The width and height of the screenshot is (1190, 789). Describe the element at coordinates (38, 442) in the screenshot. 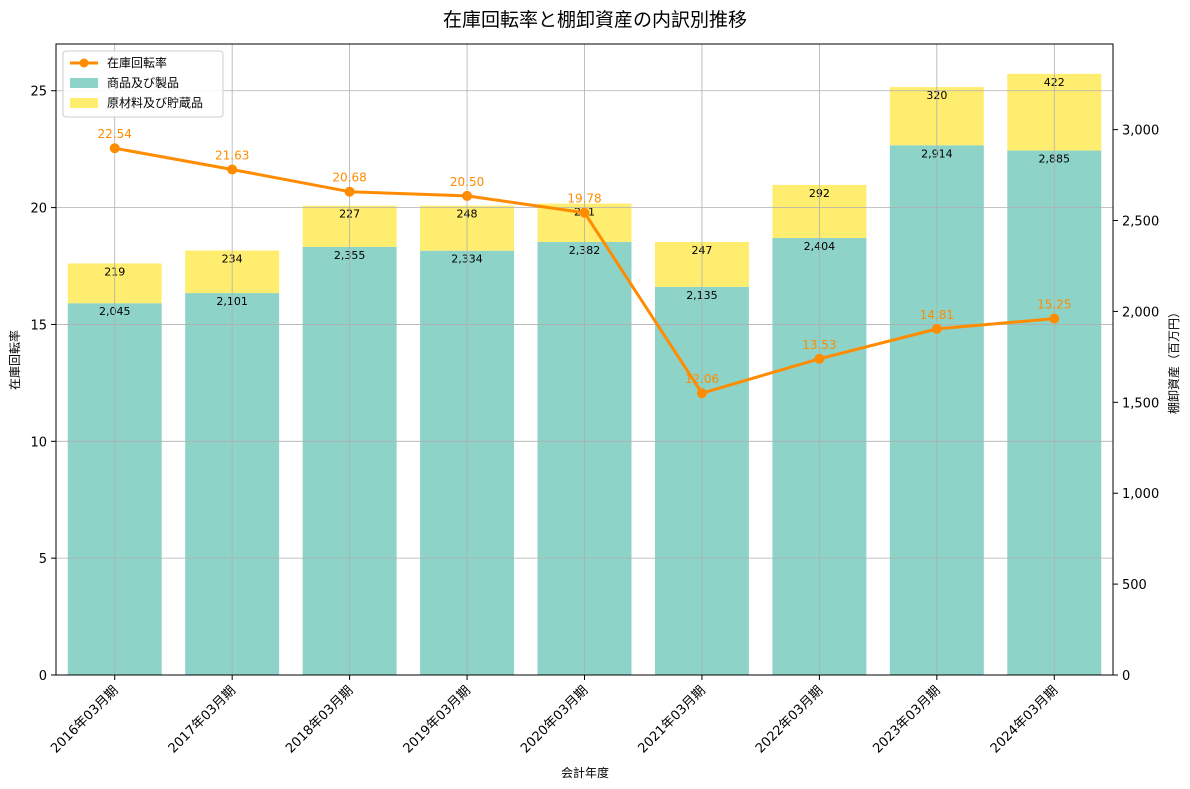

I see `y-tick-label: 10` at that location.